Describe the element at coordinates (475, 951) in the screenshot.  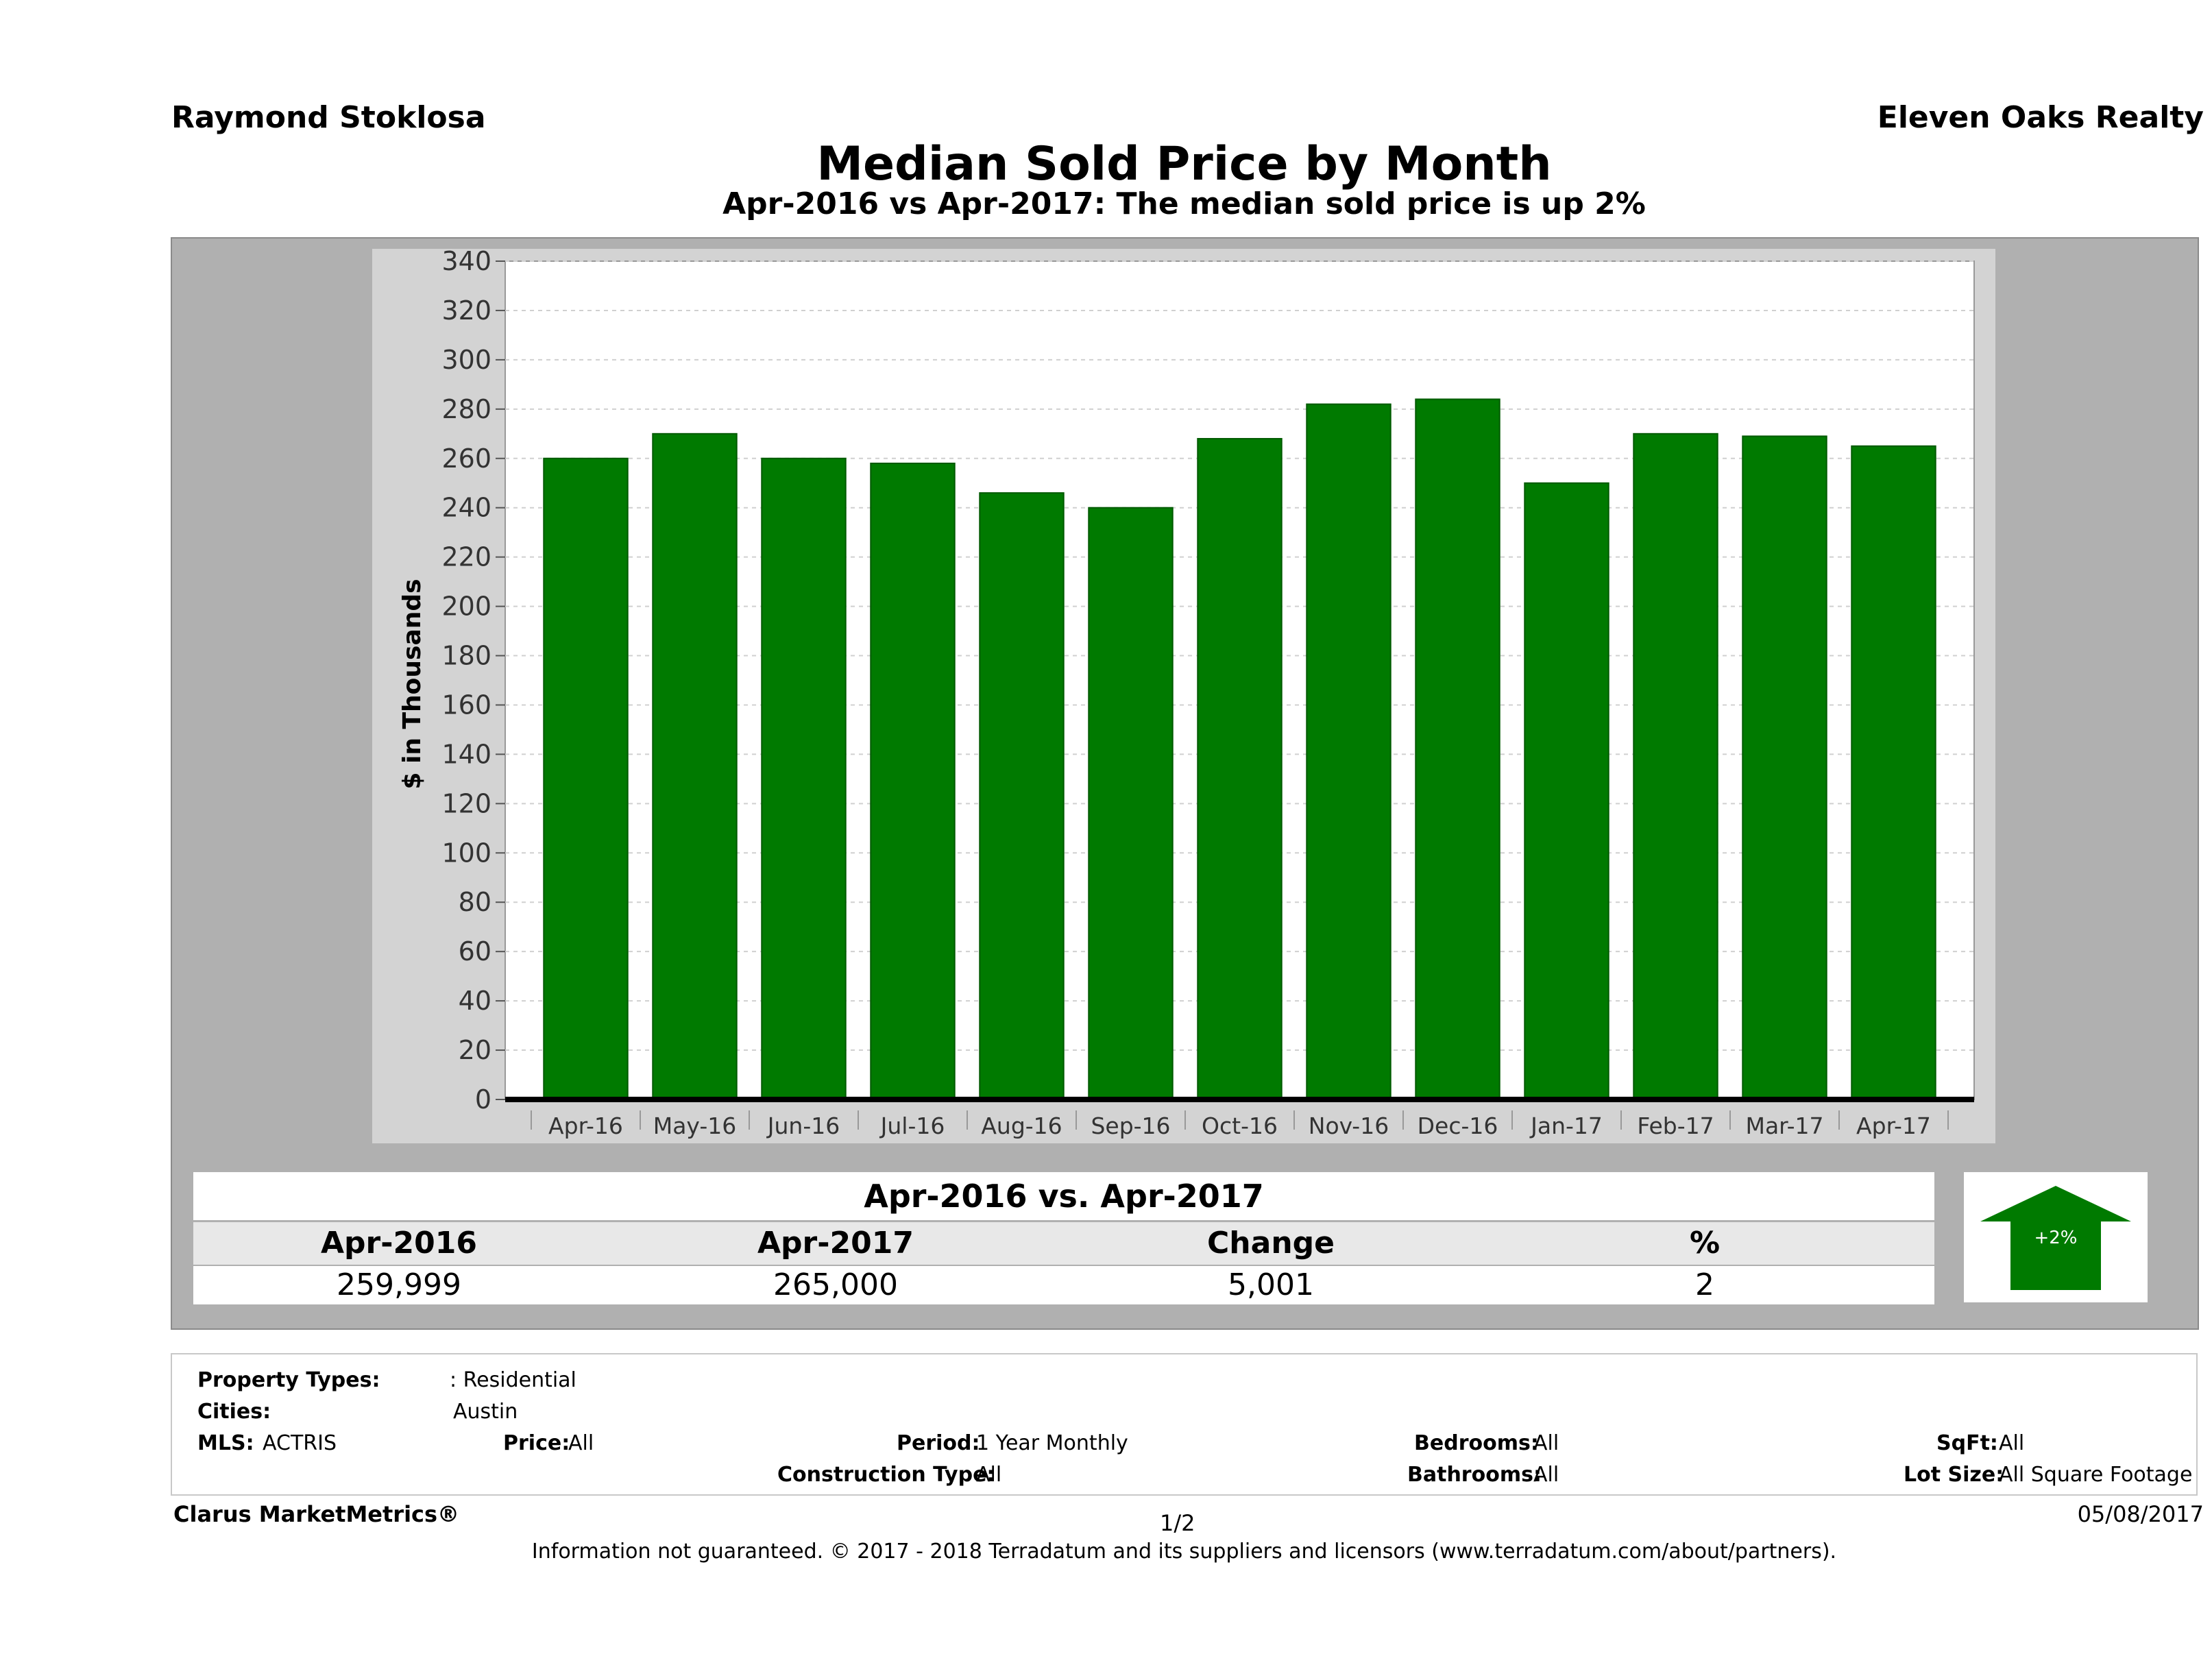
I see `y-tick-label: 60` at that location.